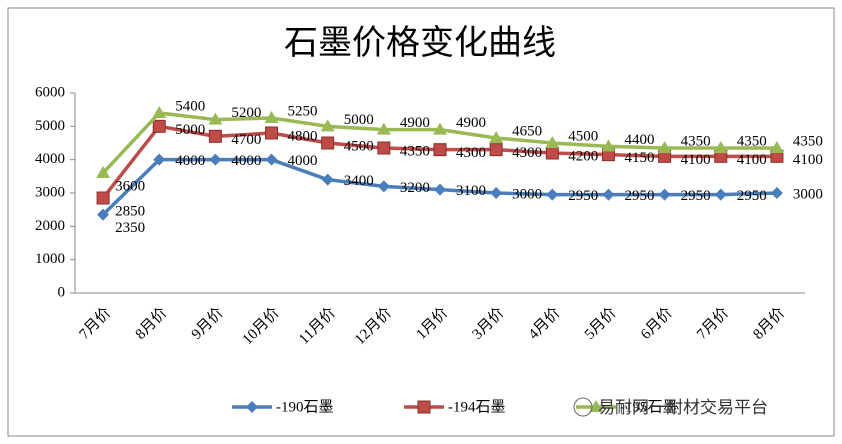  I want to click on data-label: 5400, so click(190, 106).